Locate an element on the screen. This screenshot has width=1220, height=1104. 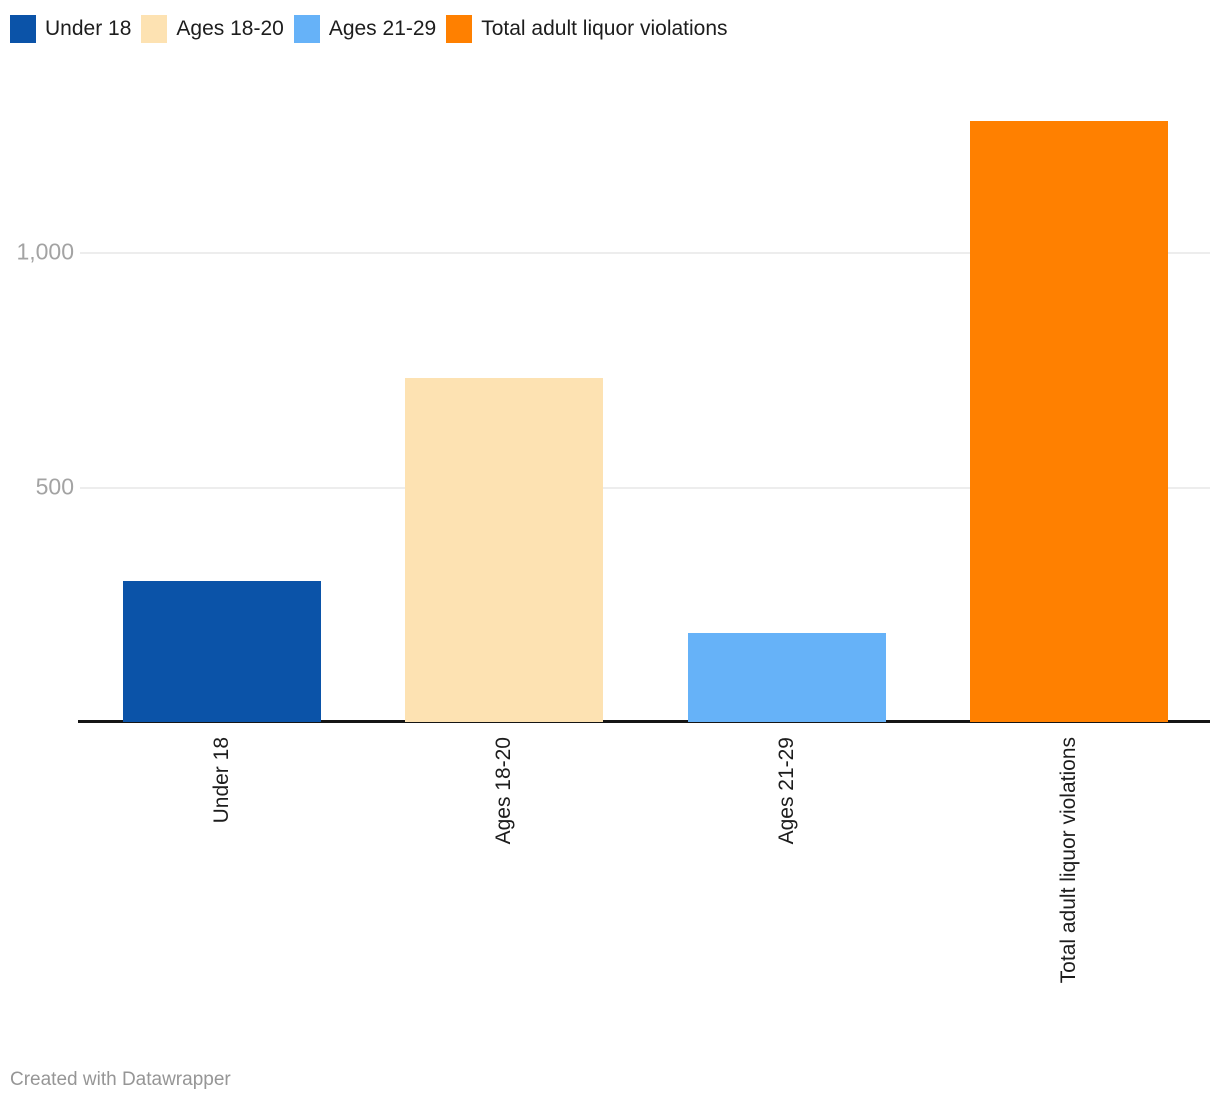
x-axis-label: Under 18 is located at coordinates (222, 780).